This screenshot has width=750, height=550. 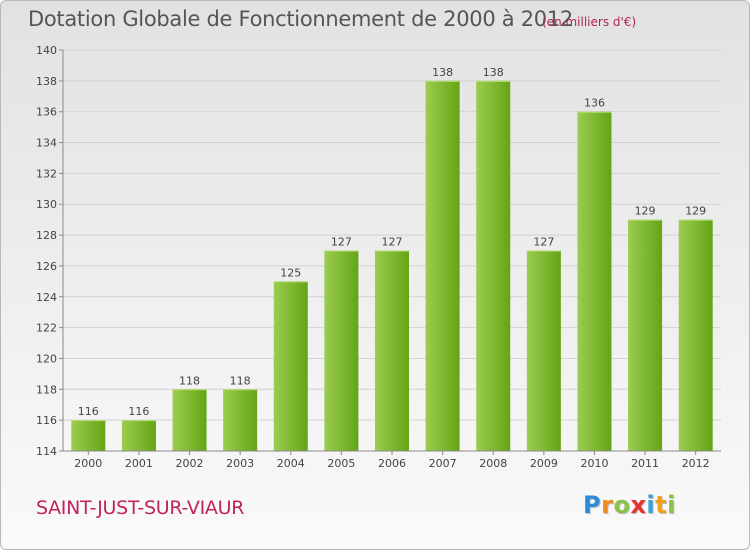 I want to click on x-tick-label: 2004, so click(x=291, y=463).